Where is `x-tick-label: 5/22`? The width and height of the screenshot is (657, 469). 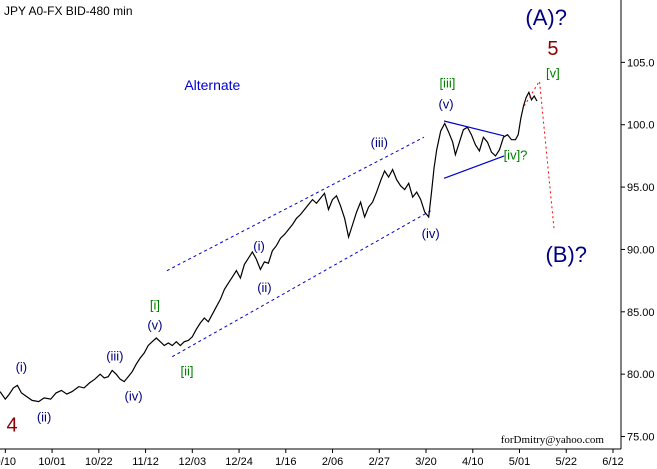 x-tick-label: 5/22 is located at coordinates (566, 462).